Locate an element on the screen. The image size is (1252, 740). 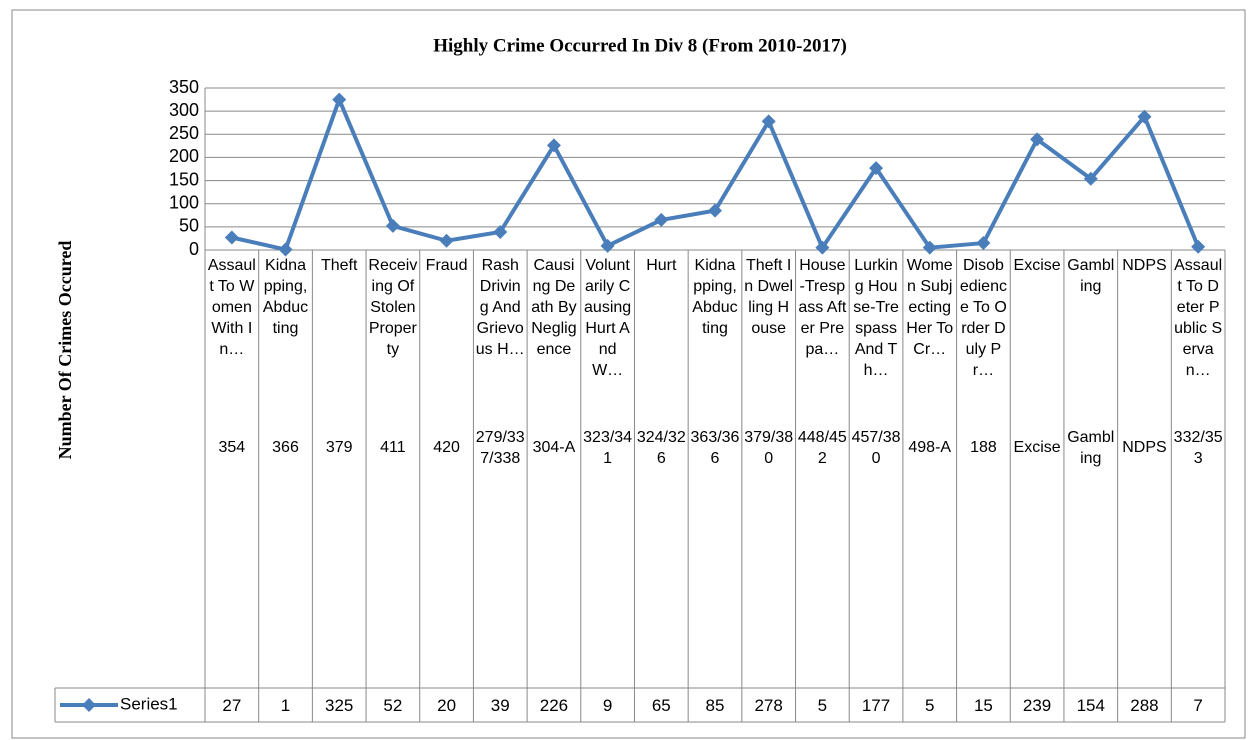
table-value: 15 is located at coordinates (983, 705).